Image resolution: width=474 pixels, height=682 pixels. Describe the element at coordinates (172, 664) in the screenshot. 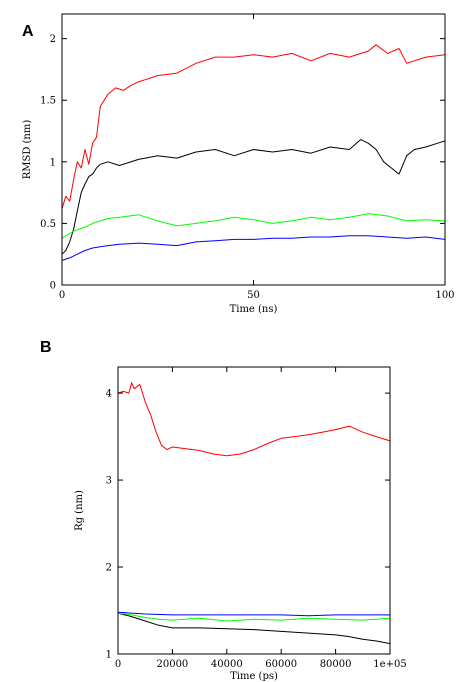

I see `panel-b-x-tick-label: 20000` at that location.